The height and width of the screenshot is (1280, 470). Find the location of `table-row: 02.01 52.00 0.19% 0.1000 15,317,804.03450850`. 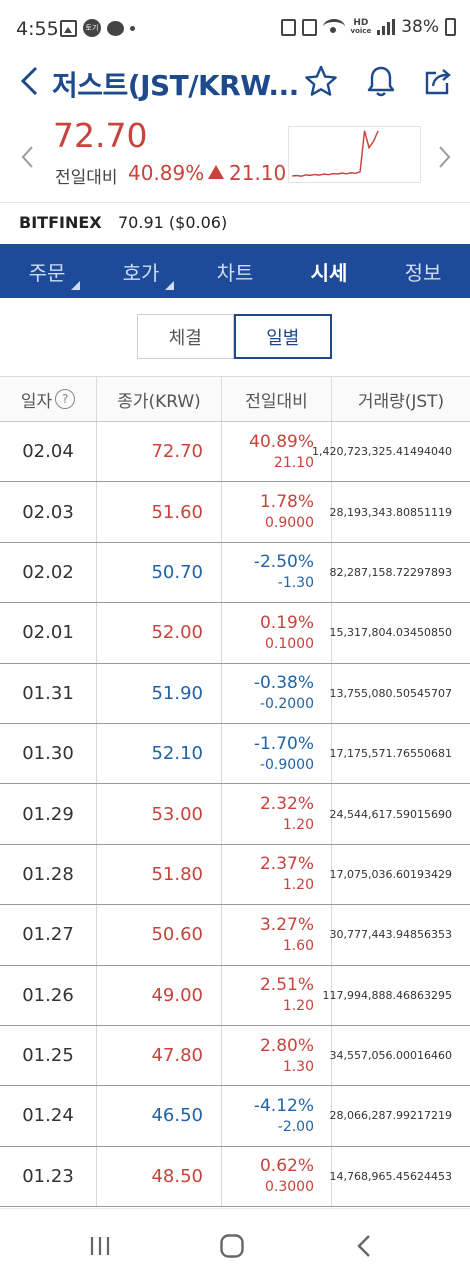

table-row: 02.01 52.00 0.19% 0.1000 15,317,804.03450850 is located at coordinates (235, 633).